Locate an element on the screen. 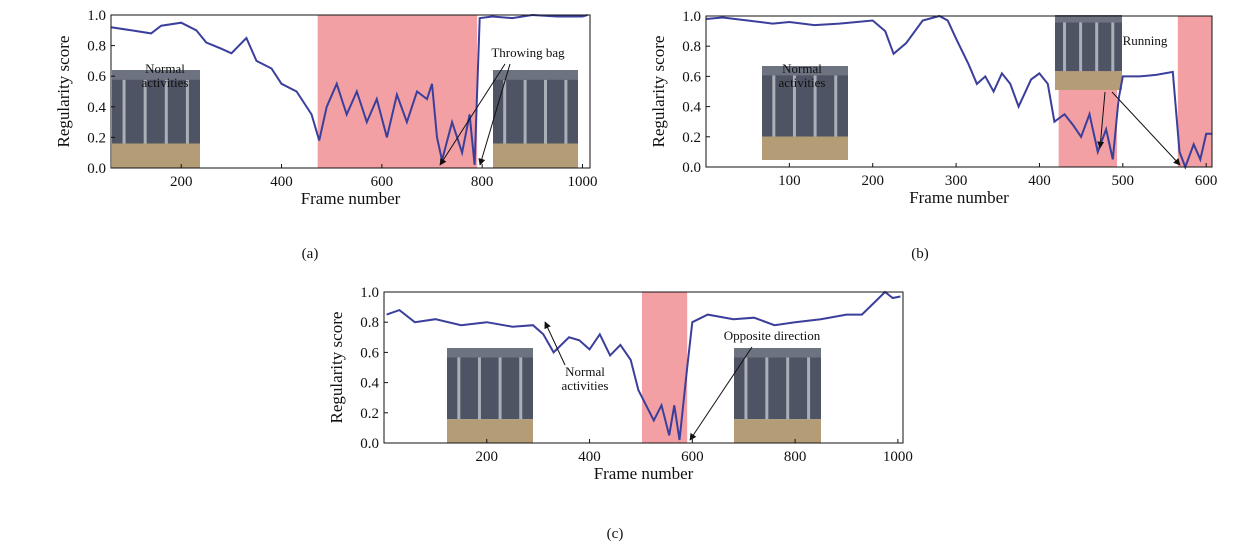  annotation: Running is located at coordinates (1145, 40).